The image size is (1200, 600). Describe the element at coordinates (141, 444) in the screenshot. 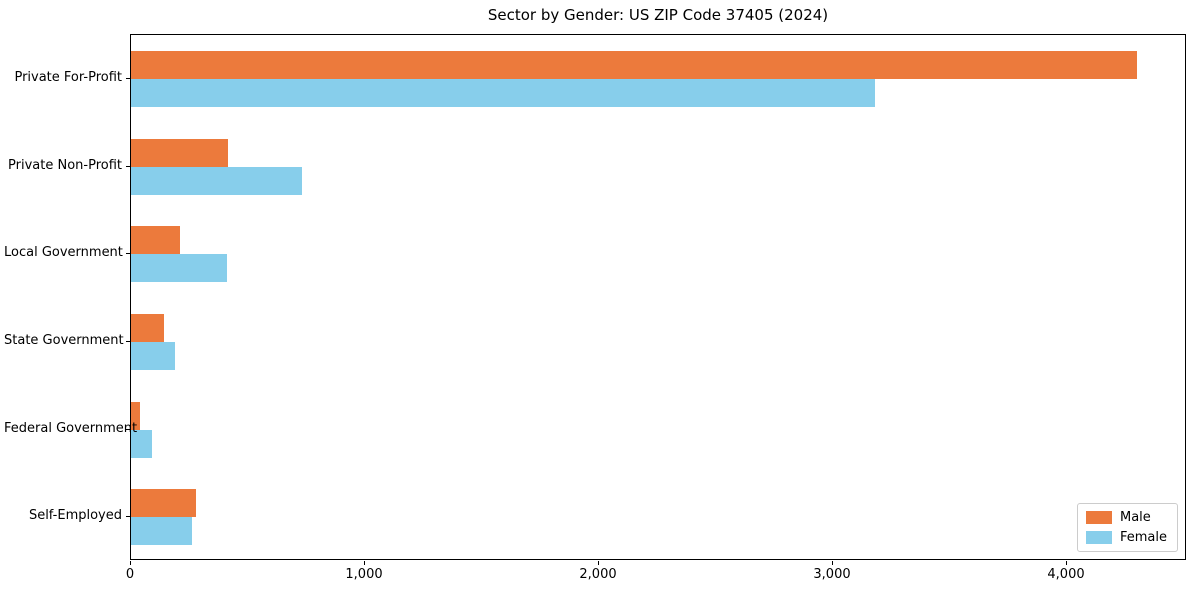

I see `bar-female-federal-government` at that location.